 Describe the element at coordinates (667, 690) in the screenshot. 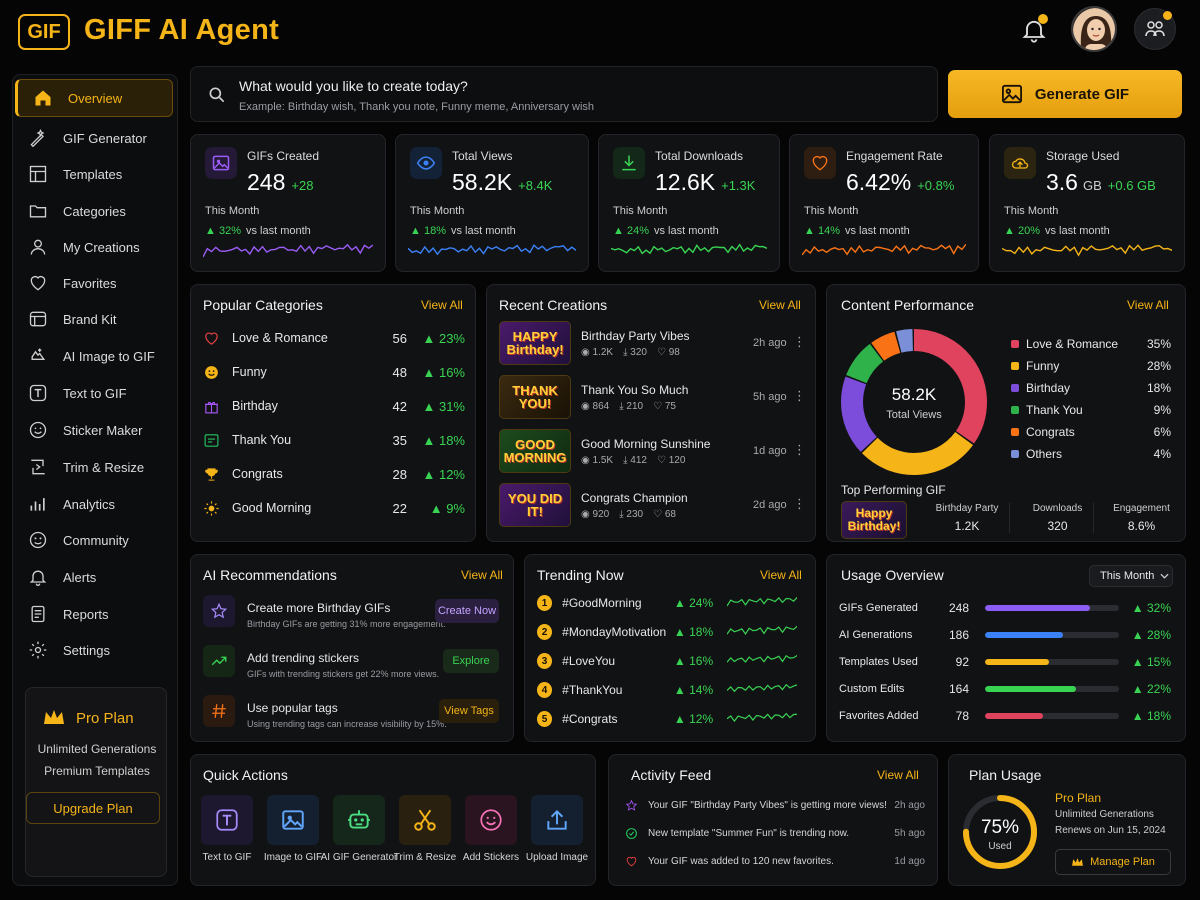

I see `trending-row: 4 #ThankYou ▲ 14%` at that location.